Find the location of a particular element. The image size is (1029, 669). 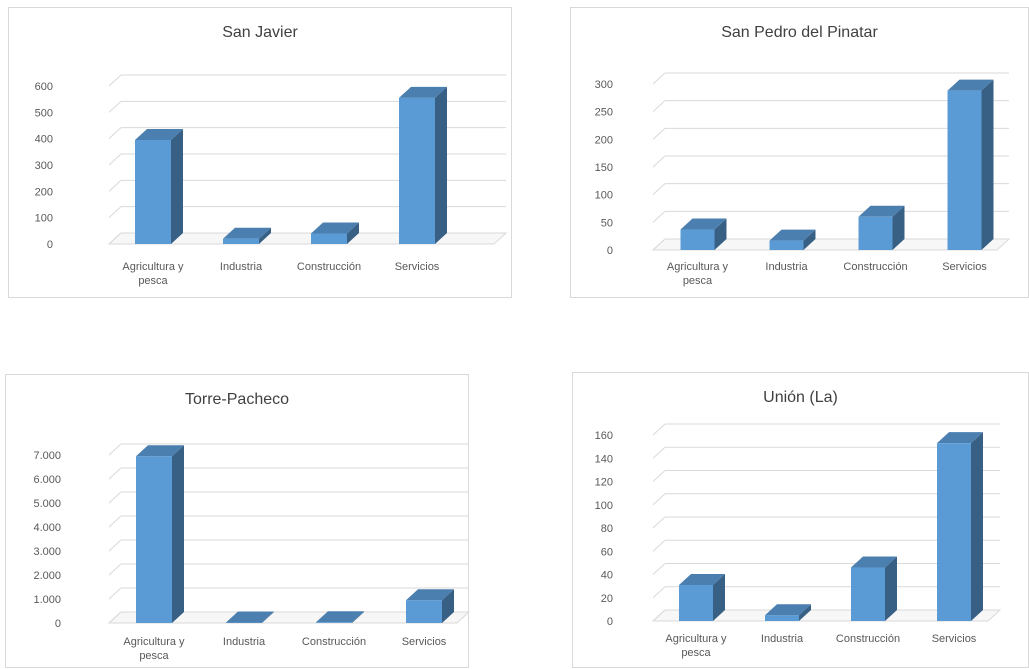

y-tick-label: 600 is located at coordinates (44, 87).